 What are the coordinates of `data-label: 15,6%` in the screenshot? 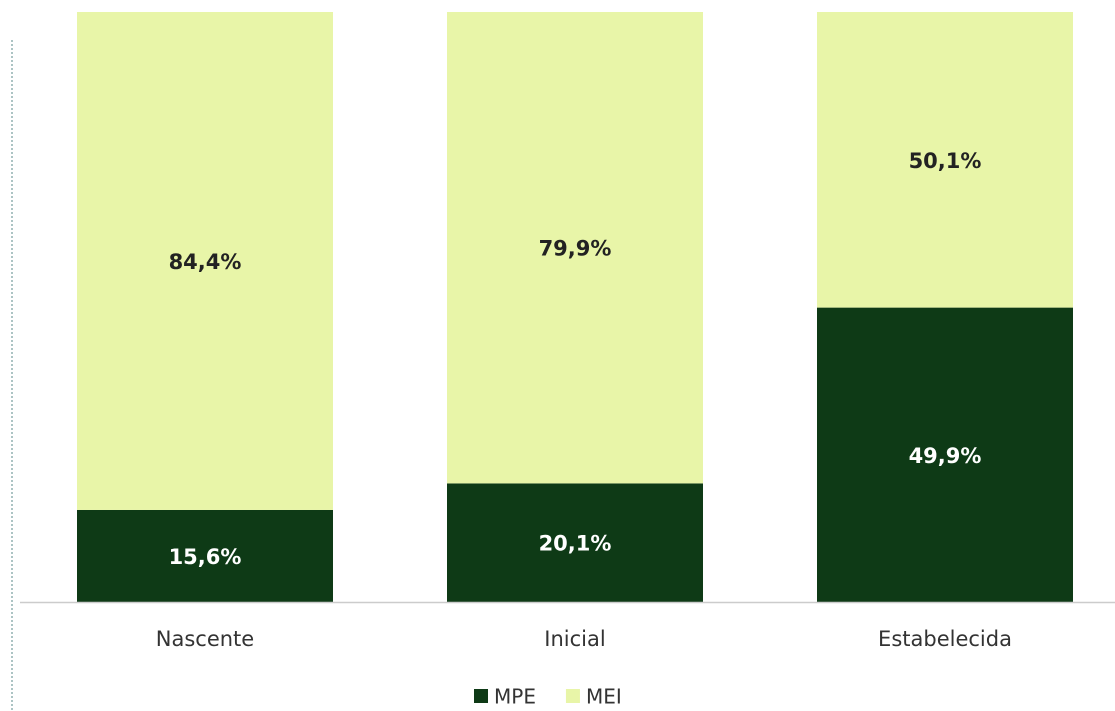 It's located at (205, 557).